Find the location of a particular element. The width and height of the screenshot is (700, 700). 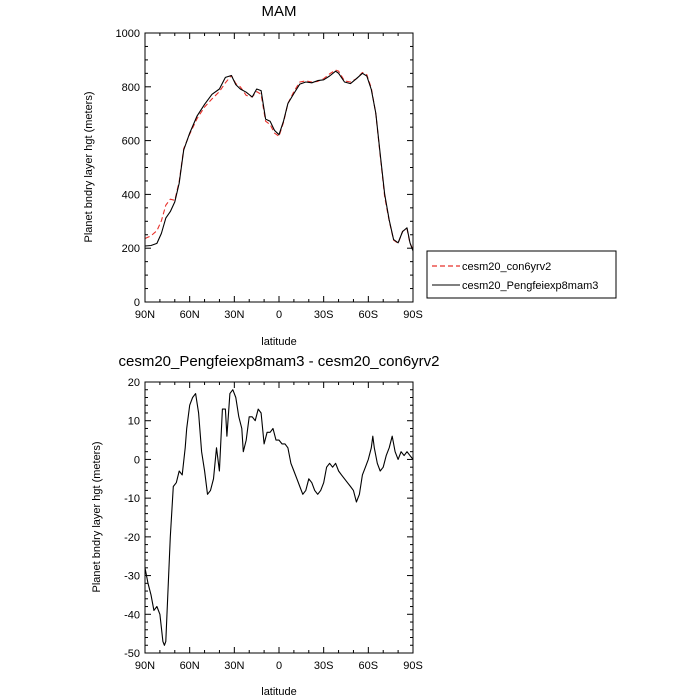

top-chart-series is located at coordinates (279, 160).